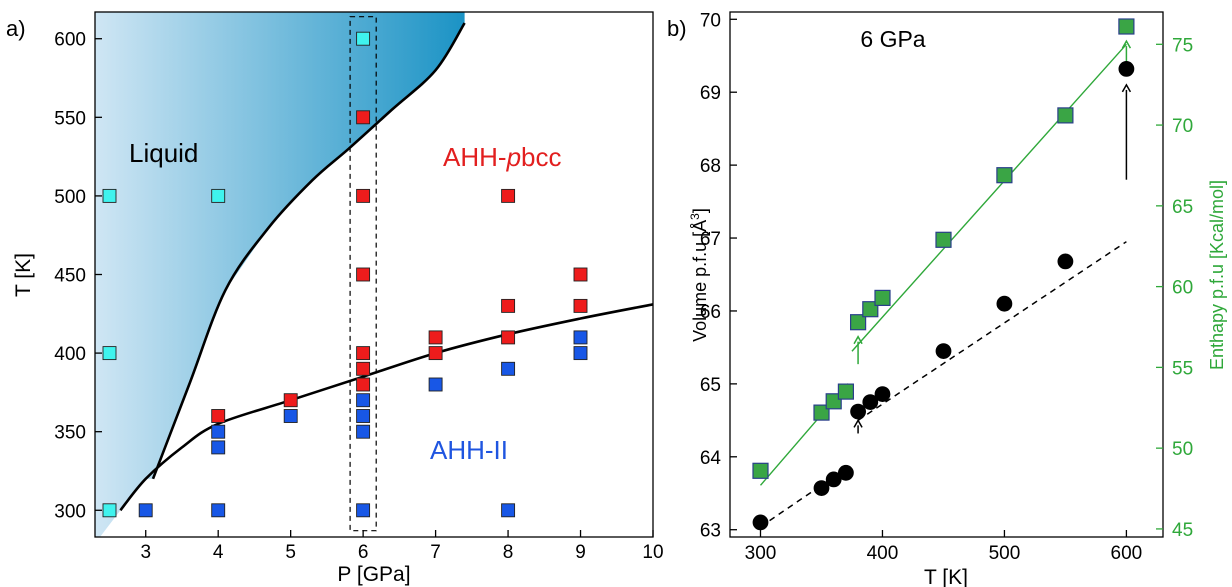 The image size is (1232, 587). I want to click on x-tick-label-b: 300, so click(761, 553).